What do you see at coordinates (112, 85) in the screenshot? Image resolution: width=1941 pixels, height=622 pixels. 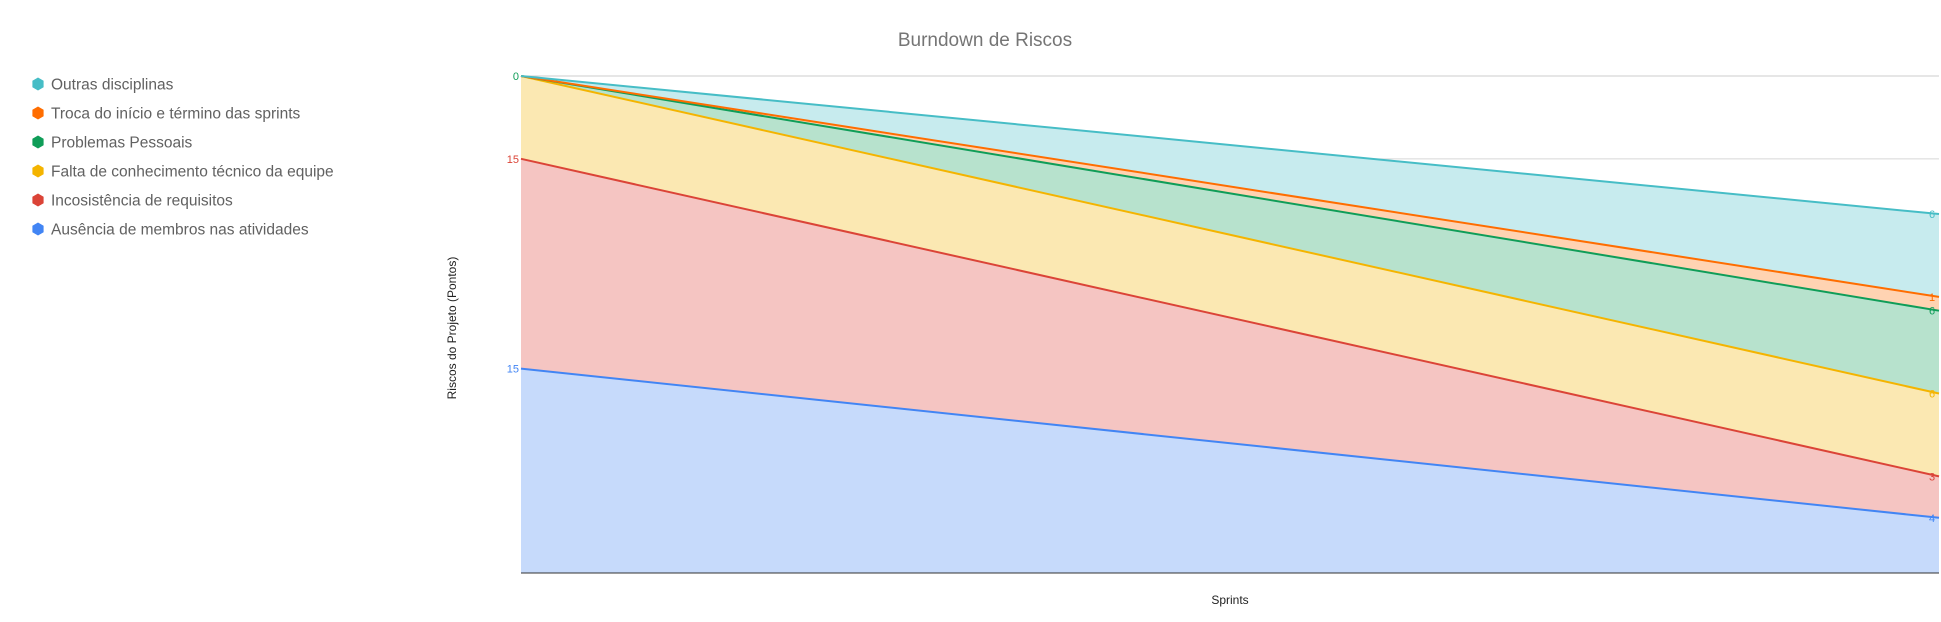 I see `legend-label: Outras disciplinas` at bounding box center [112, 85].